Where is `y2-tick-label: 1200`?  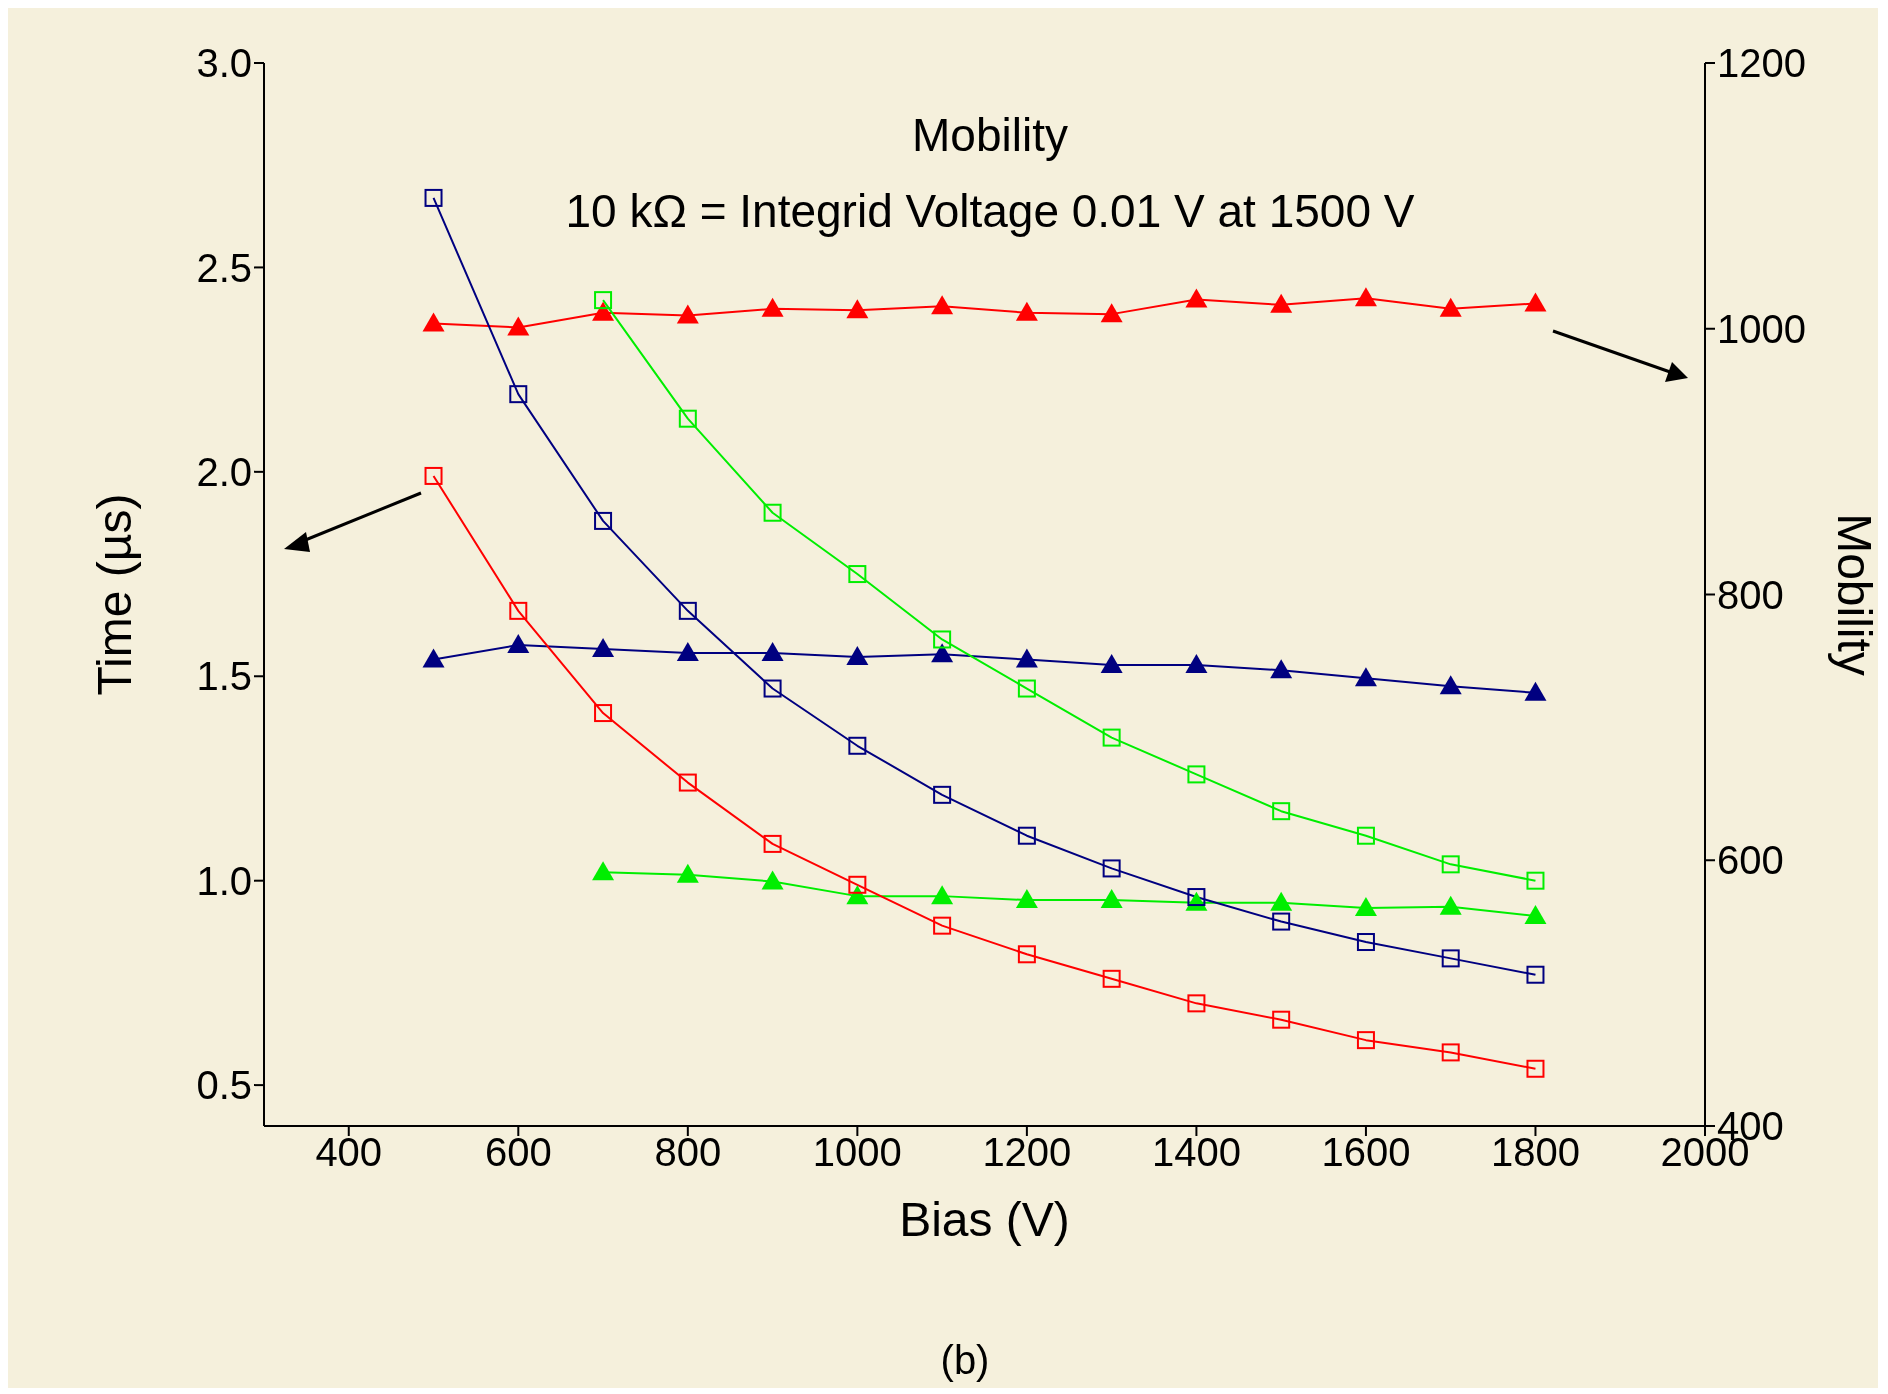
y2-tick-label: 1200 is located at coordinates (1761, 63).